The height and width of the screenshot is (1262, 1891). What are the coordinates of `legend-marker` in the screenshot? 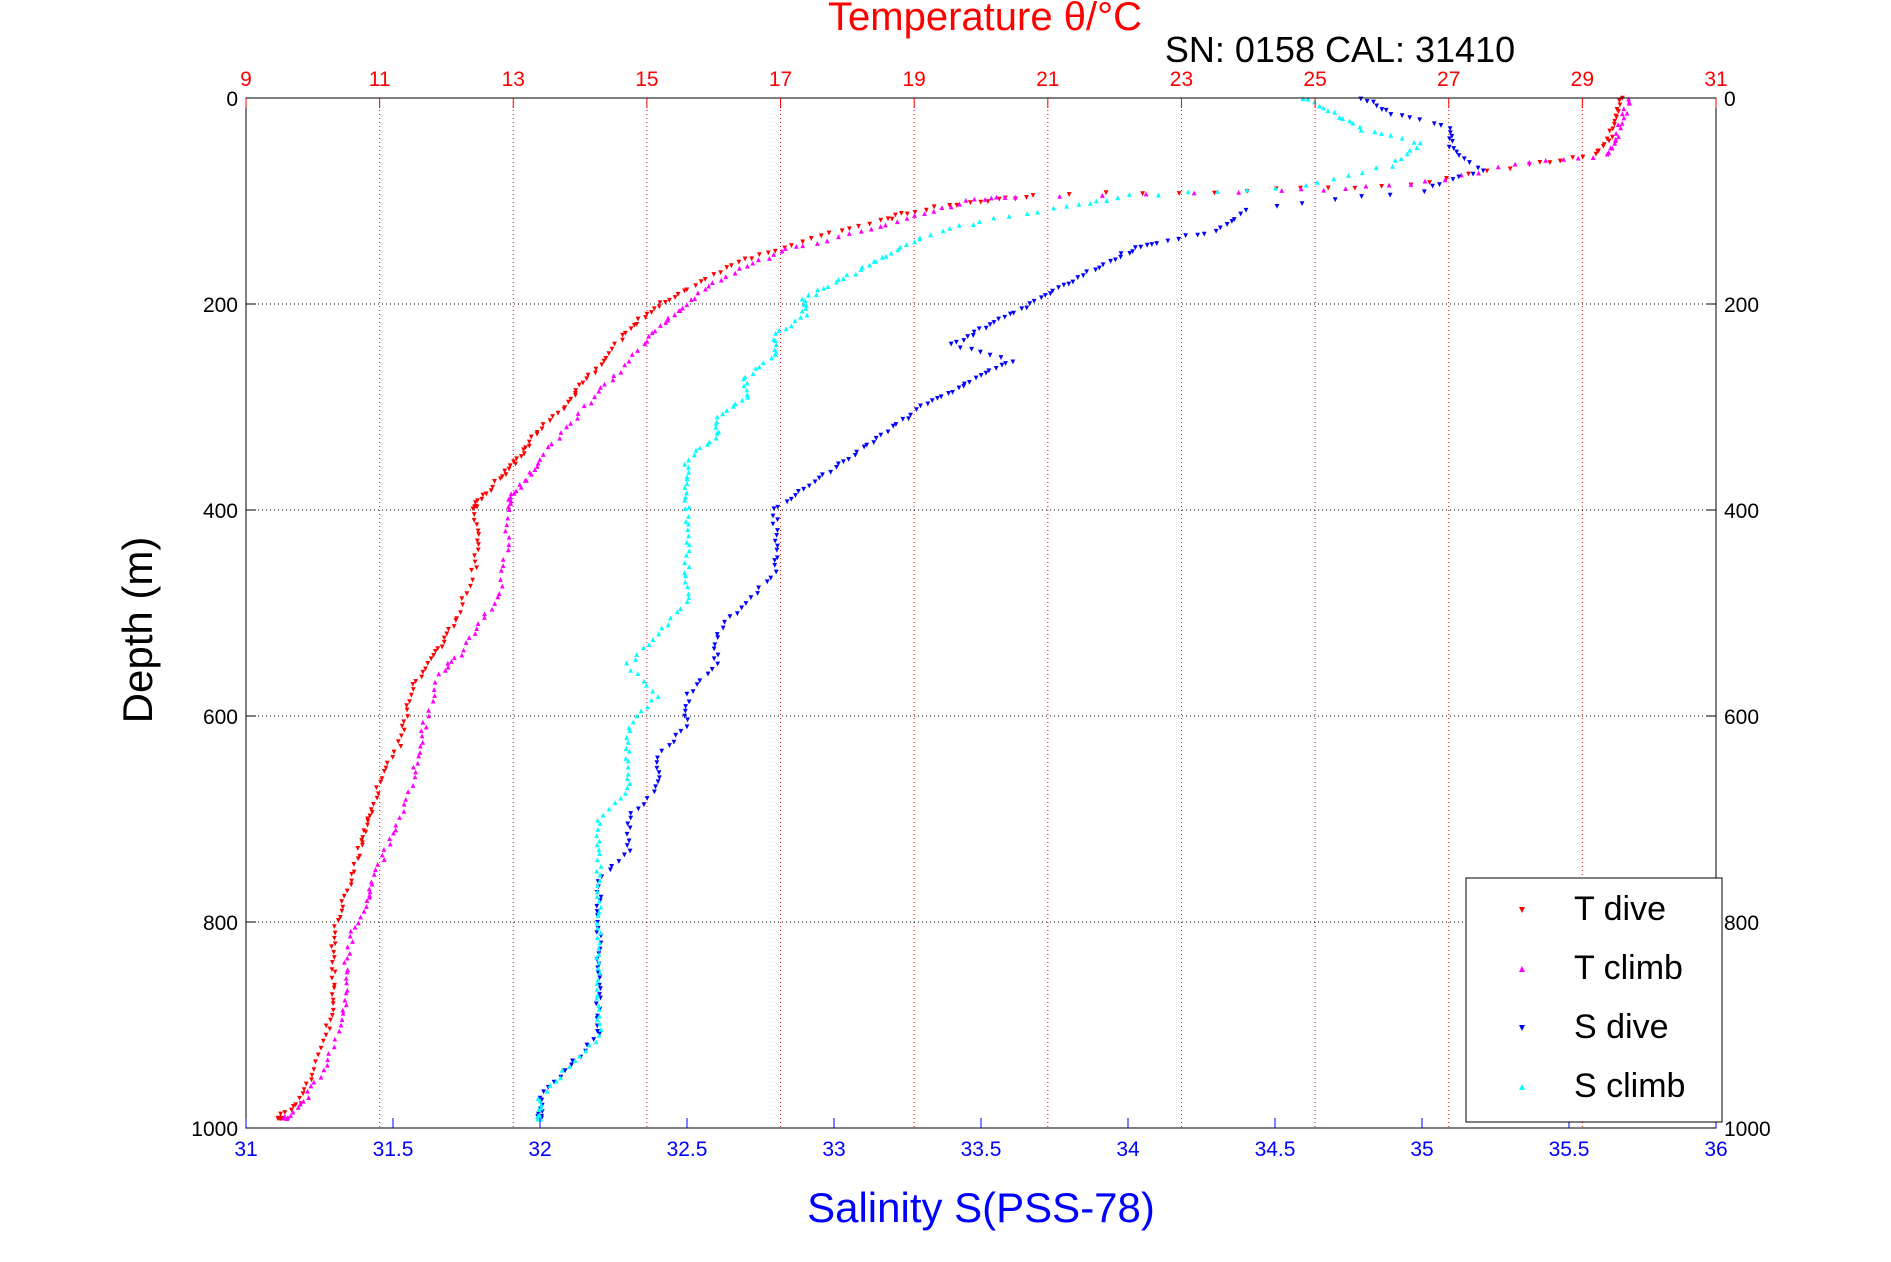 It's located at (1522, 1087).